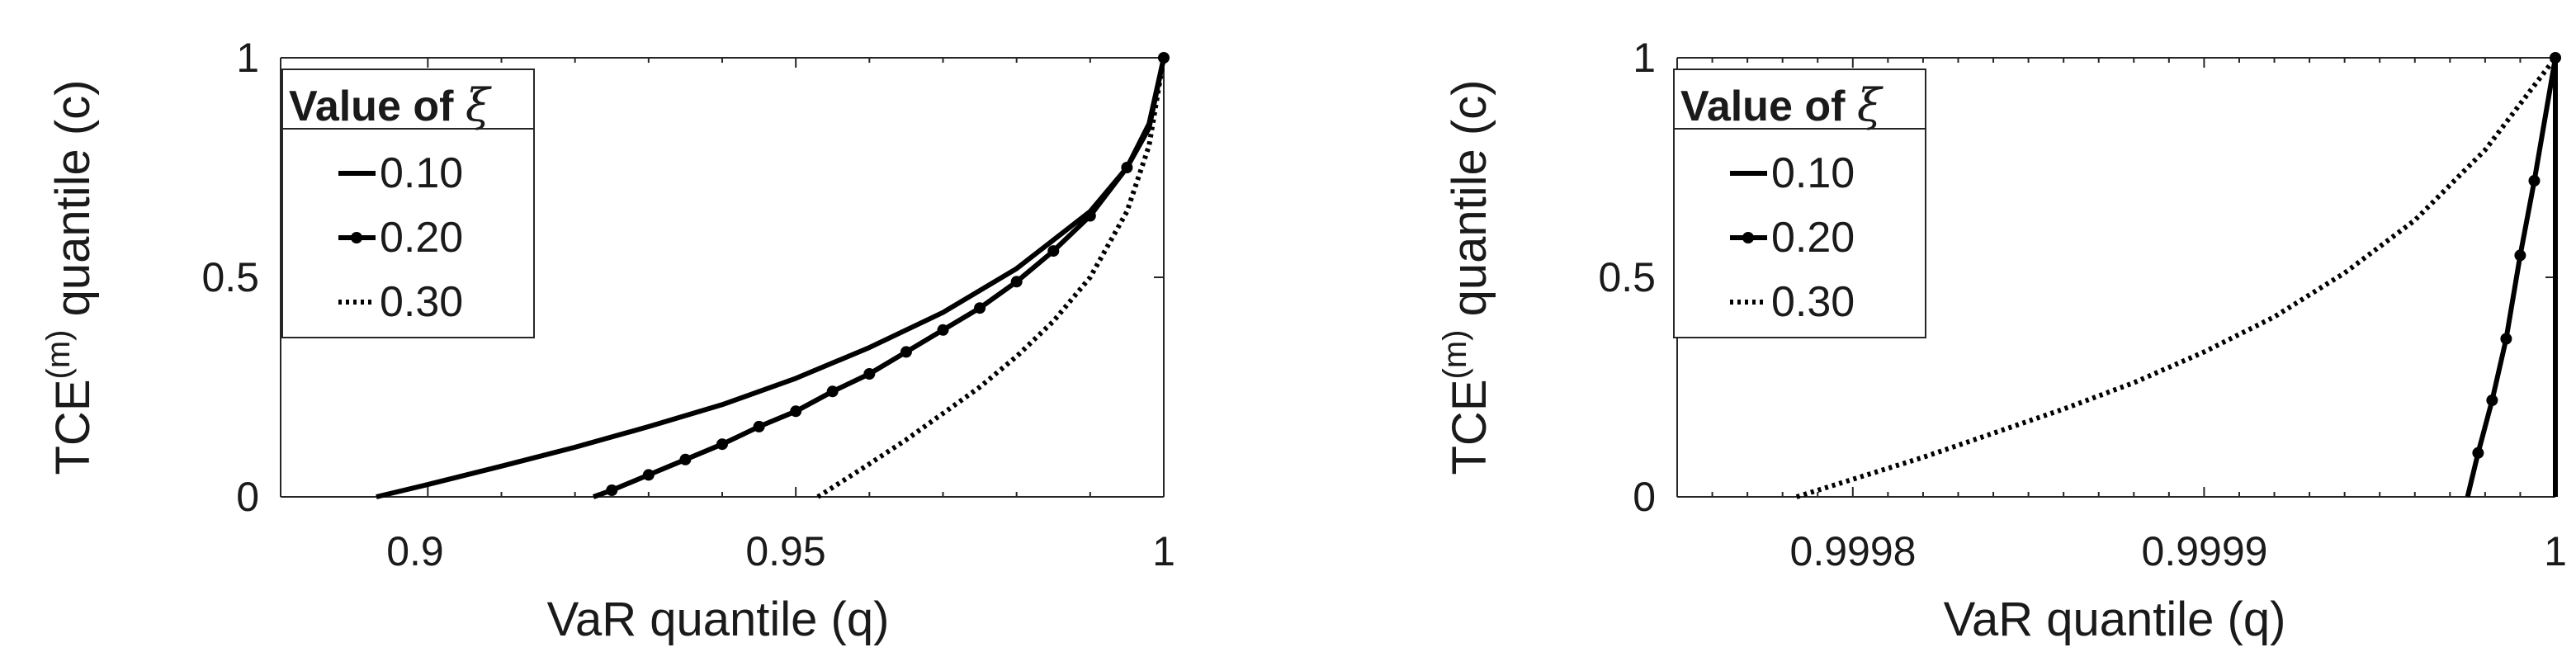 The width and height of the screenshot is (2576, 671). I want to click on x-tick-label: 0.9, so click(415, 551).